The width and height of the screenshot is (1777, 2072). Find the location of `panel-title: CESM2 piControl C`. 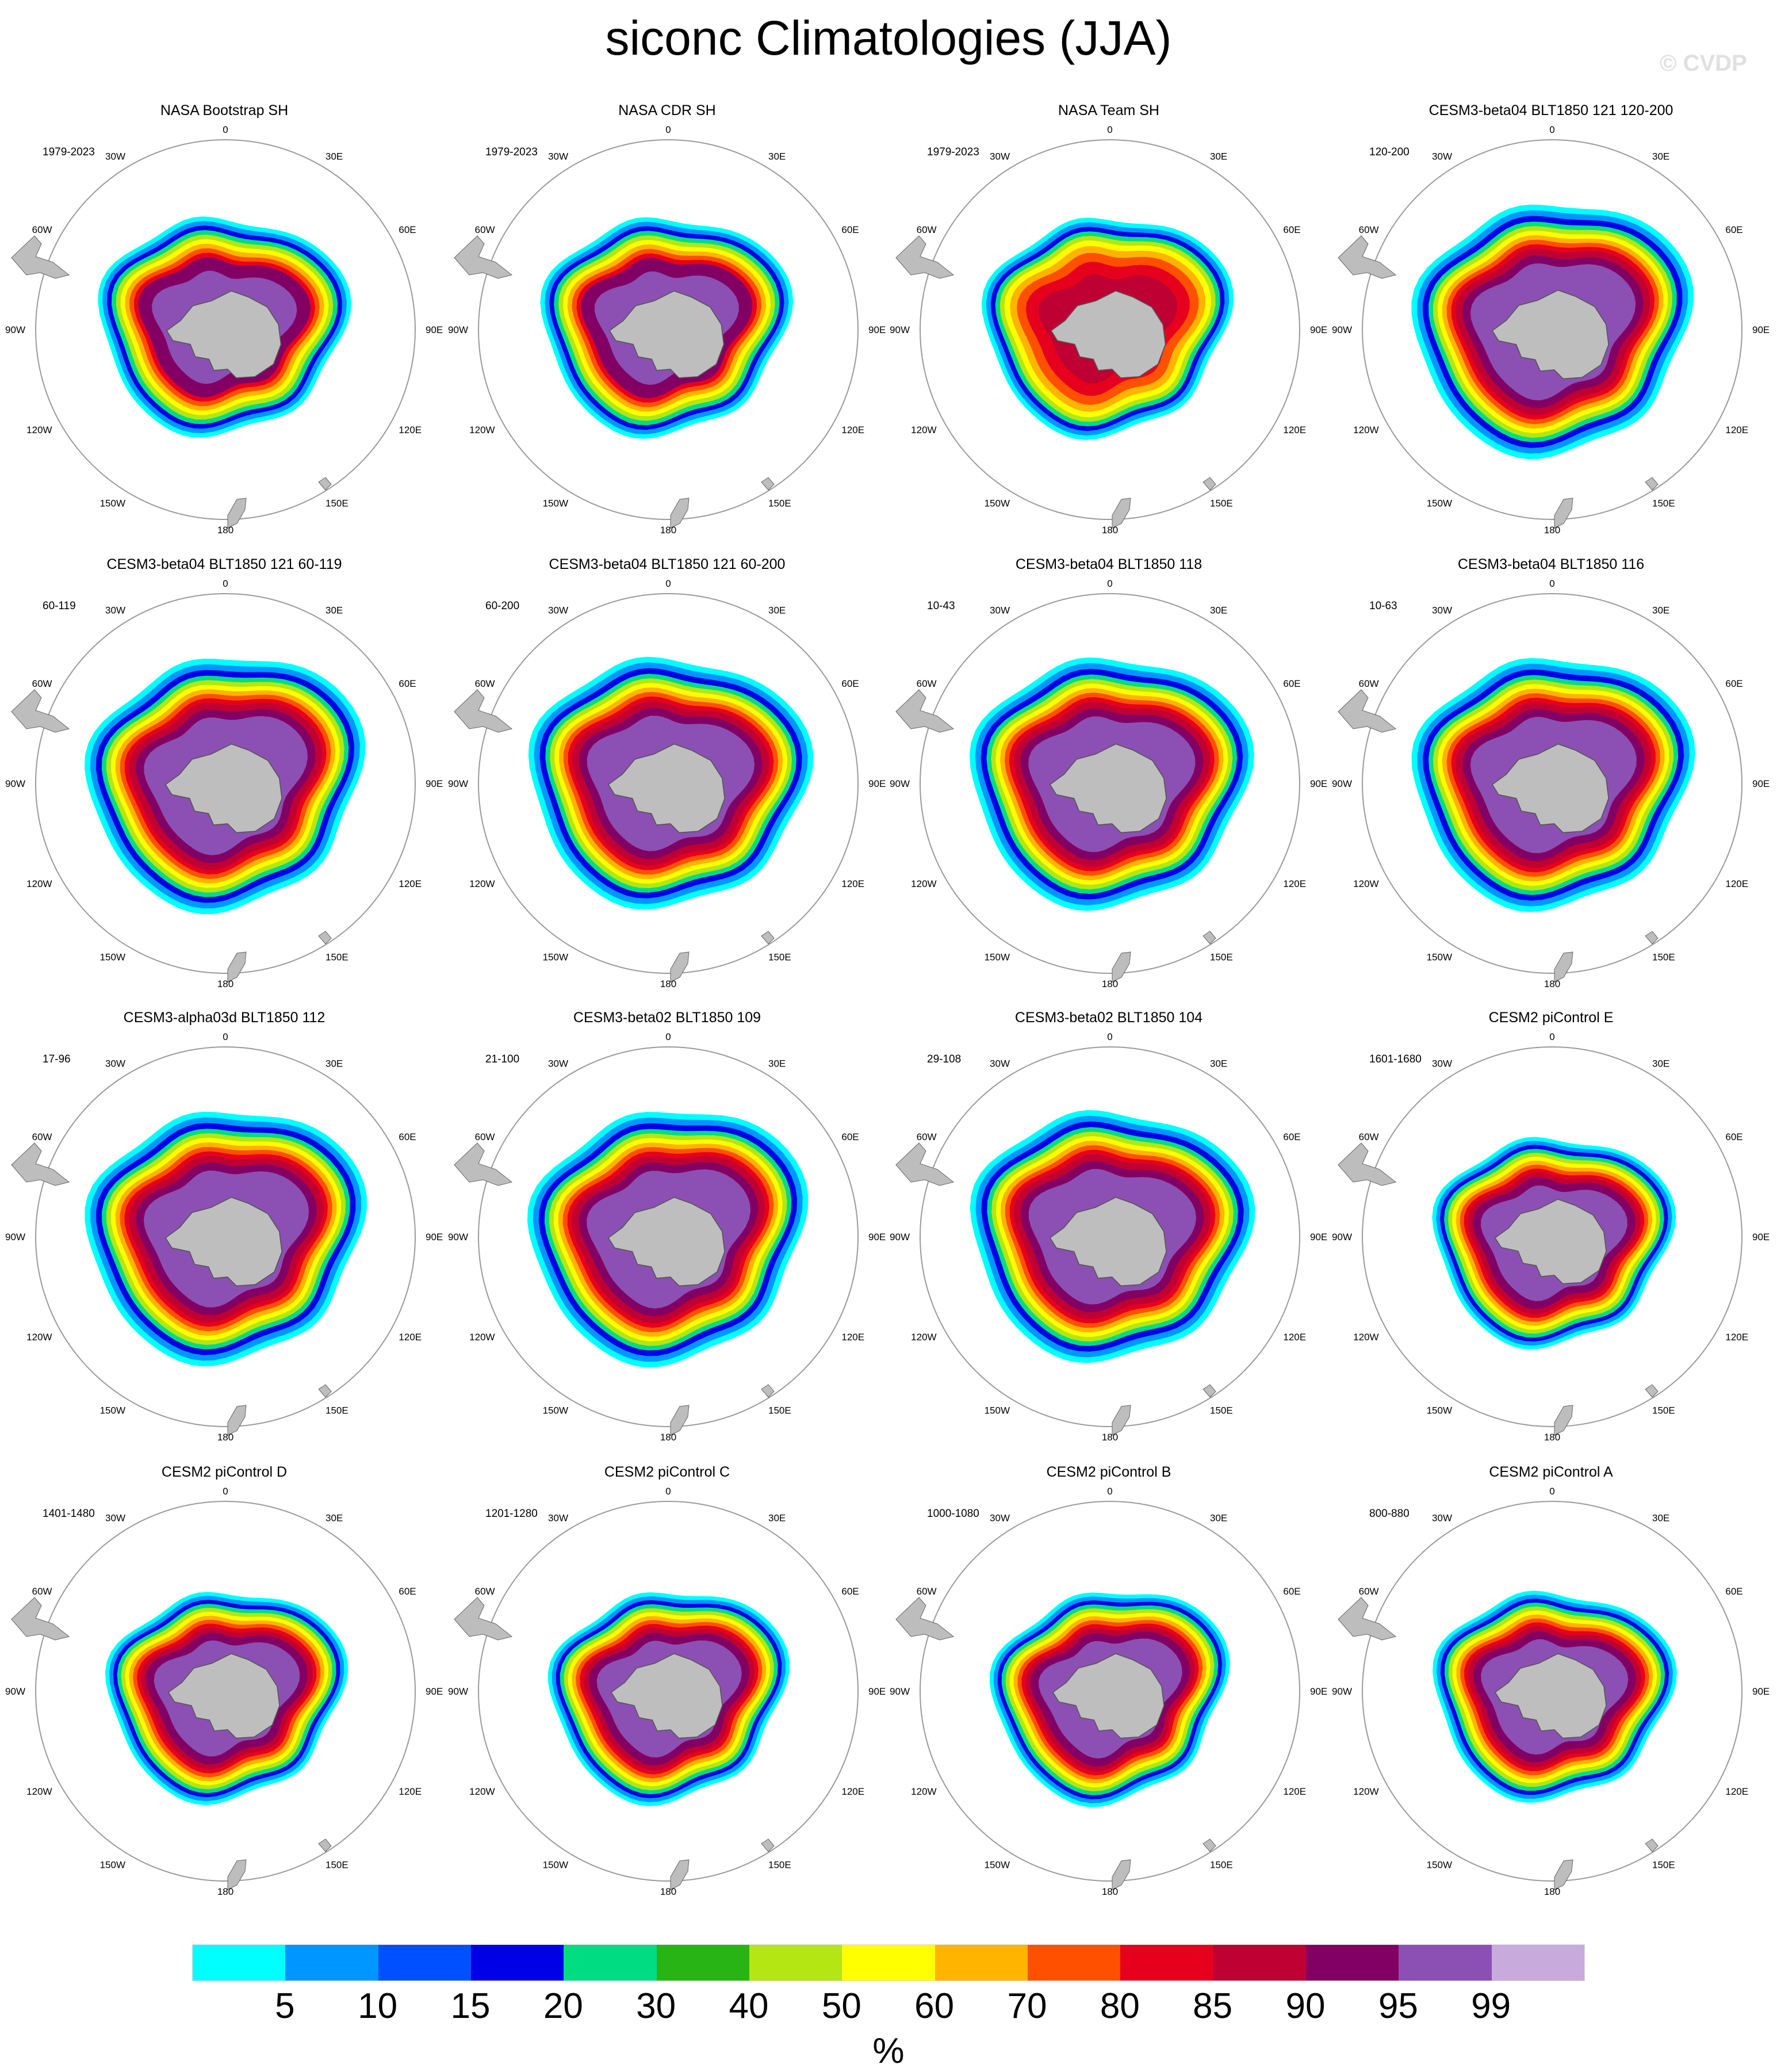

panel-title: CESM2 piControl C is located at coordinates (667, 1472).